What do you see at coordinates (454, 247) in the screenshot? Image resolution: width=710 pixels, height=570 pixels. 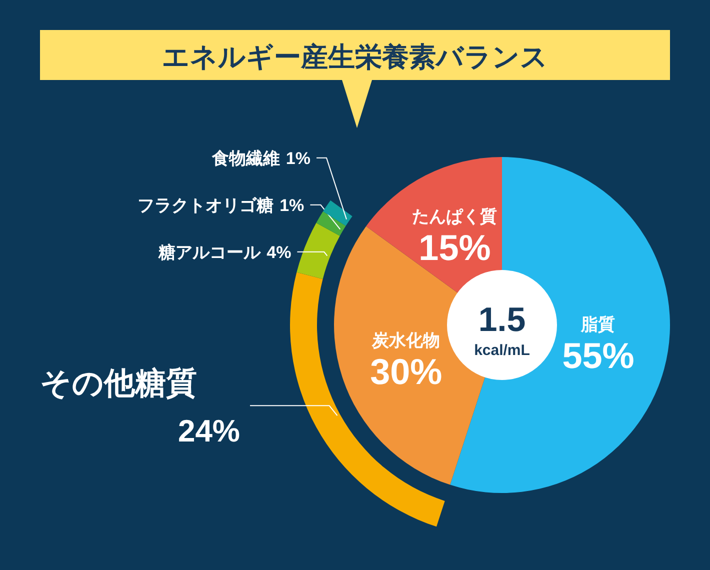 I see `data-label: 15%` at bounding box center [454, 247].